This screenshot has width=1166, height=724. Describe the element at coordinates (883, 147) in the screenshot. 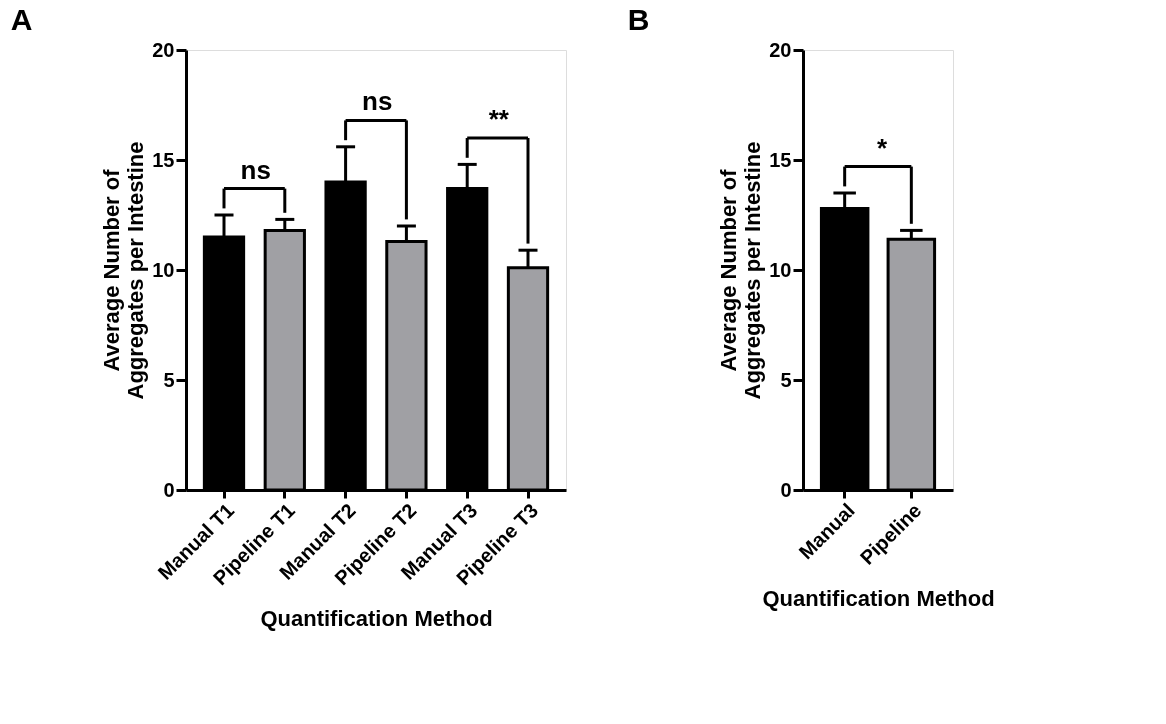

I see `annotation: *` at that location.